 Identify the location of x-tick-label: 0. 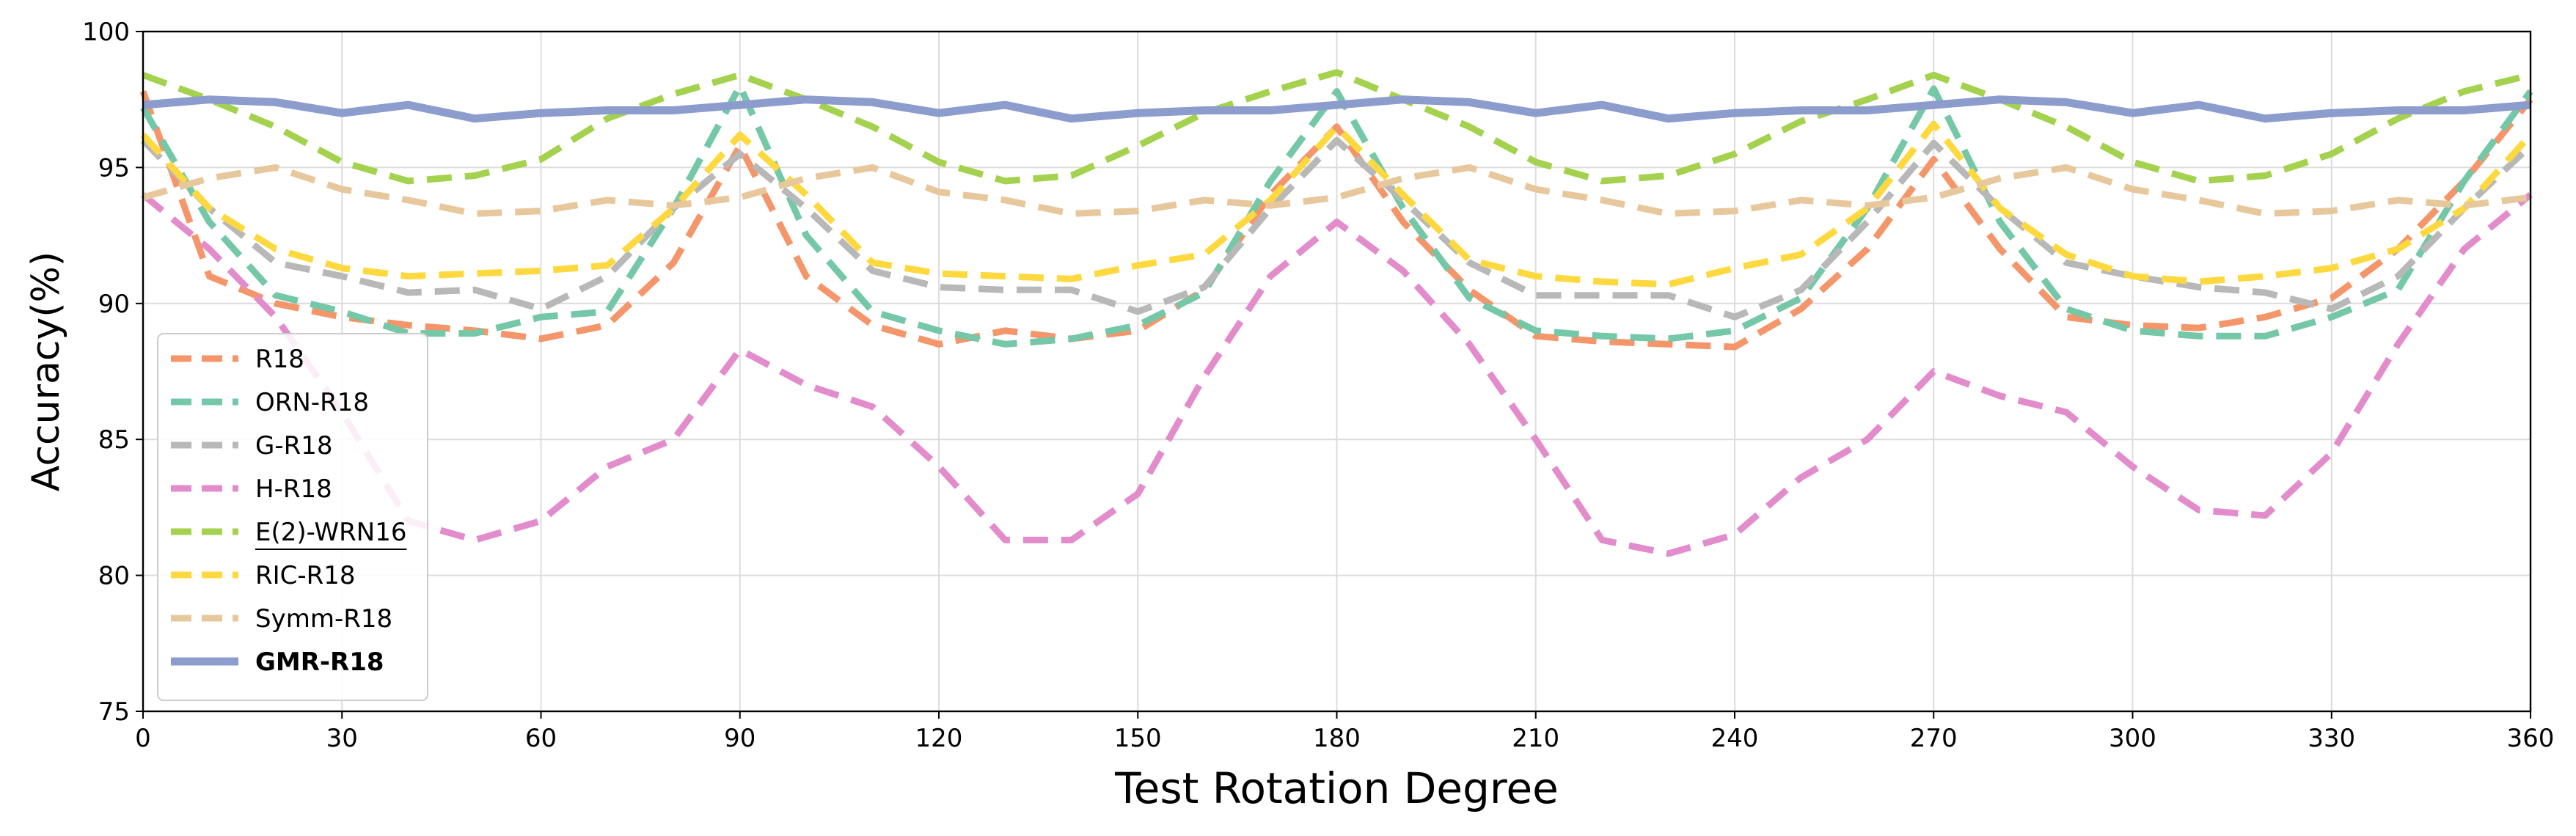
(143, 738).